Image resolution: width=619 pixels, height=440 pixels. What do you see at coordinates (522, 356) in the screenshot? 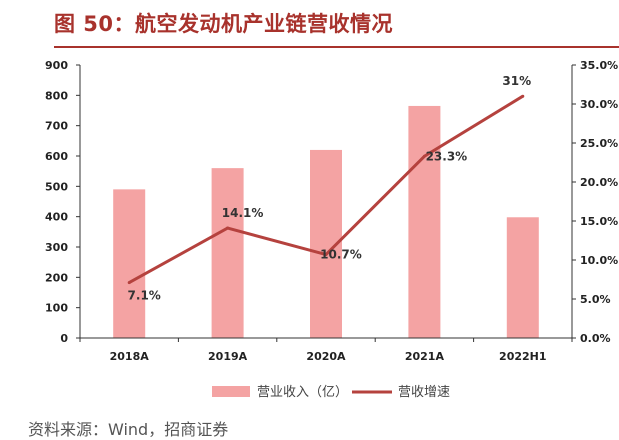
I see `x-tick-label: 2022H1` at bounding box center [522, 356].